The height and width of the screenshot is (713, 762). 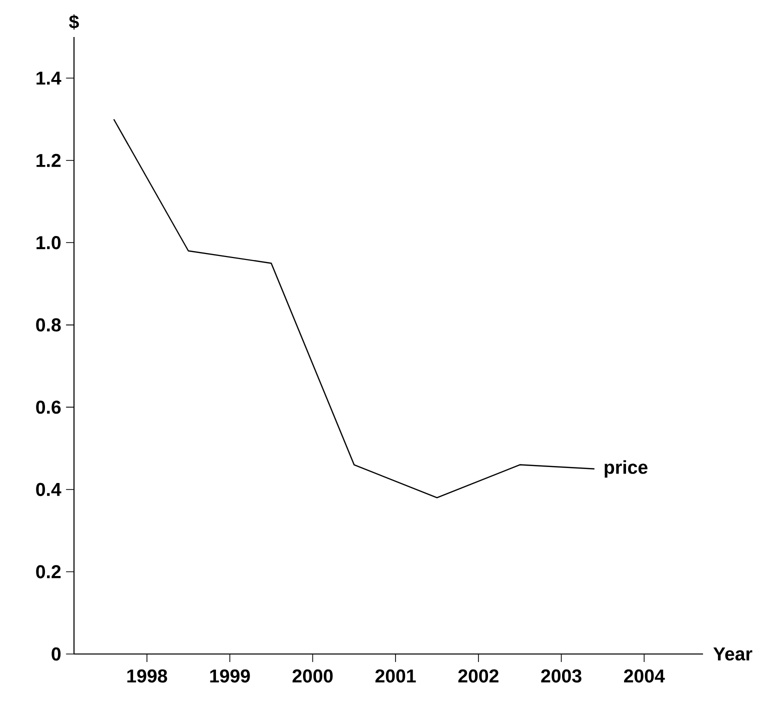 What do you see at coordinates (74, 22) in the screenshot?
I see `y-axis-title: $` at bounding box center [74, 22].